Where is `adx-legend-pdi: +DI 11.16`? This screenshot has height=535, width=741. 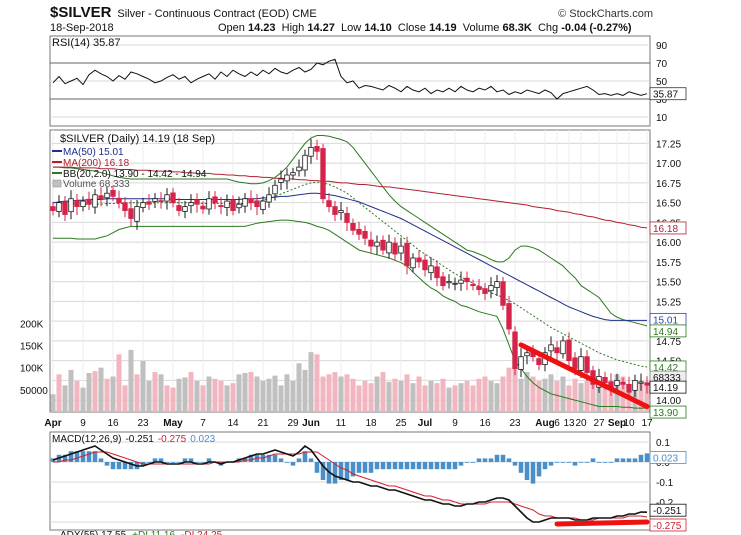
adx-legend-pdi: +DI 11.16 is located at coordinates (153, 532).